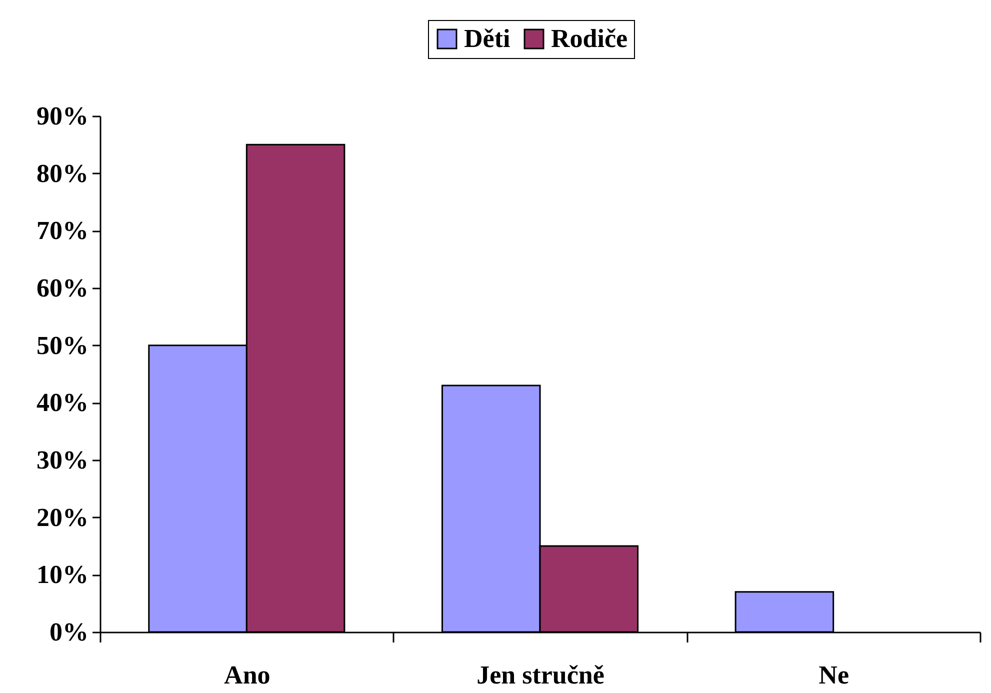 The height and width of the screenshot is (693, 991). What do you see at coordinates (62, 173) in the screenshot?
I see `y-tick-label: 80%` at bounding box center [62, 173].